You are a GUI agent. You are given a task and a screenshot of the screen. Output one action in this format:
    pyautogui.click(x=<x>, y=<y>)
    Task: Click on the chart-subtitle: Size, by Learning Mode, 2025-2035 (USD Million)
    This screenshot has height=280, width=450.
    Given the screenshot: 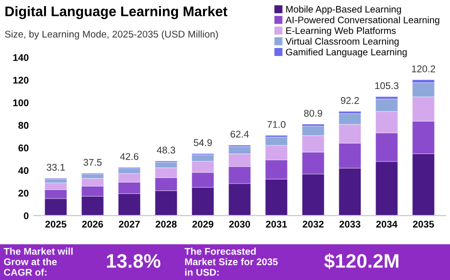 What is the action you would take?
    pyautogui.click(x=111, y=35)
    